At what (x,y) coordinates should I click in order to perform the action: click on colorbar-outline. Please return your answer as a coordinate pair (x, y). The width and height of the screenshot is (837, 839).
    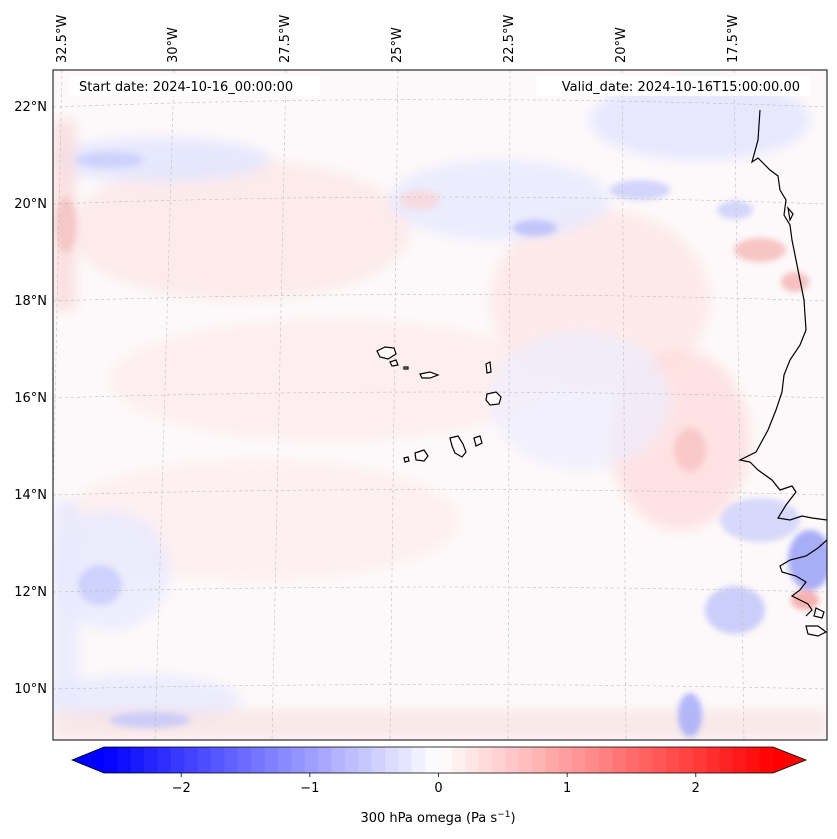
    Looking at the image, I should click on (439, 760).